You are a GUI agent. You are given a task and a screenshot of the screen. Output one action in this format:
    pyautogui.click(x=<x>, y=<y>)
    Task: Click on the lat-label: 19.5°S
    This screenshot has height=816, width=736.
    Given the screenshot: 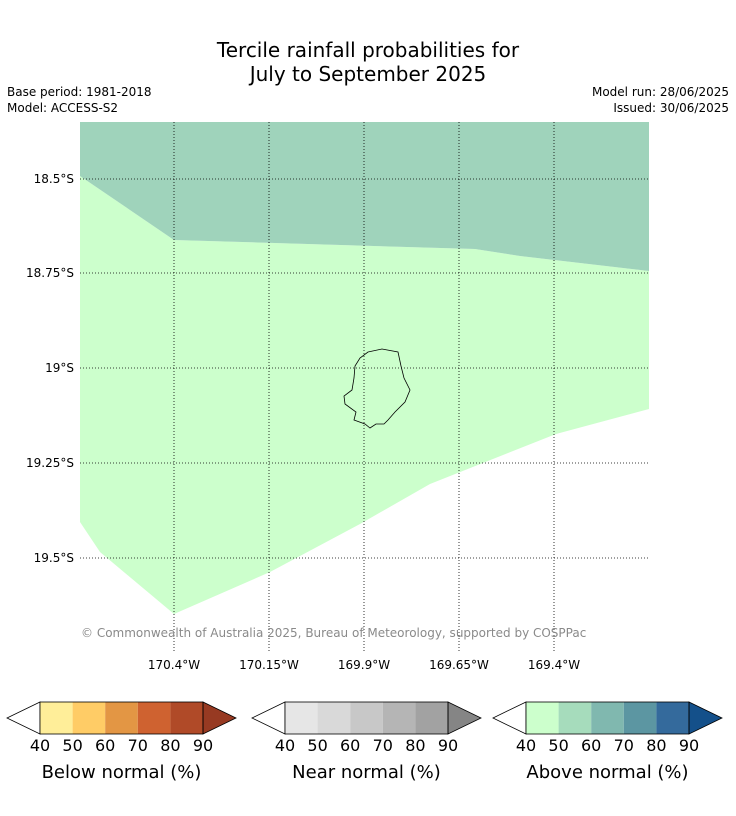 What is the action you would take?
    pyautogui.click(x=53, y=558)
    